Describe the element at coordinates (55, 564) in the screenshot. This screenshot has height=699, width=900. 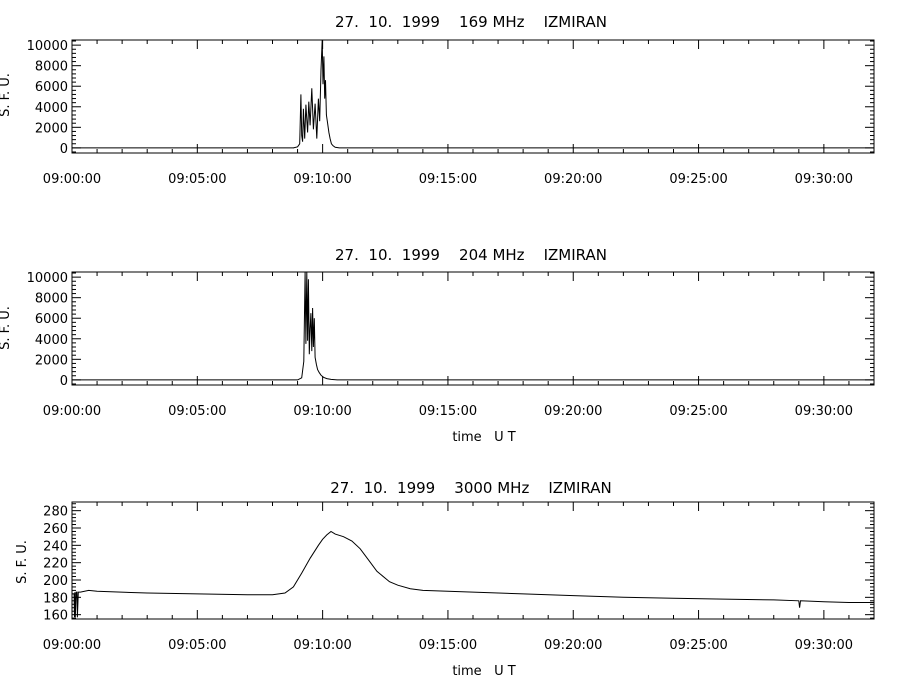
I see `y-tick-label: 220` at that location.